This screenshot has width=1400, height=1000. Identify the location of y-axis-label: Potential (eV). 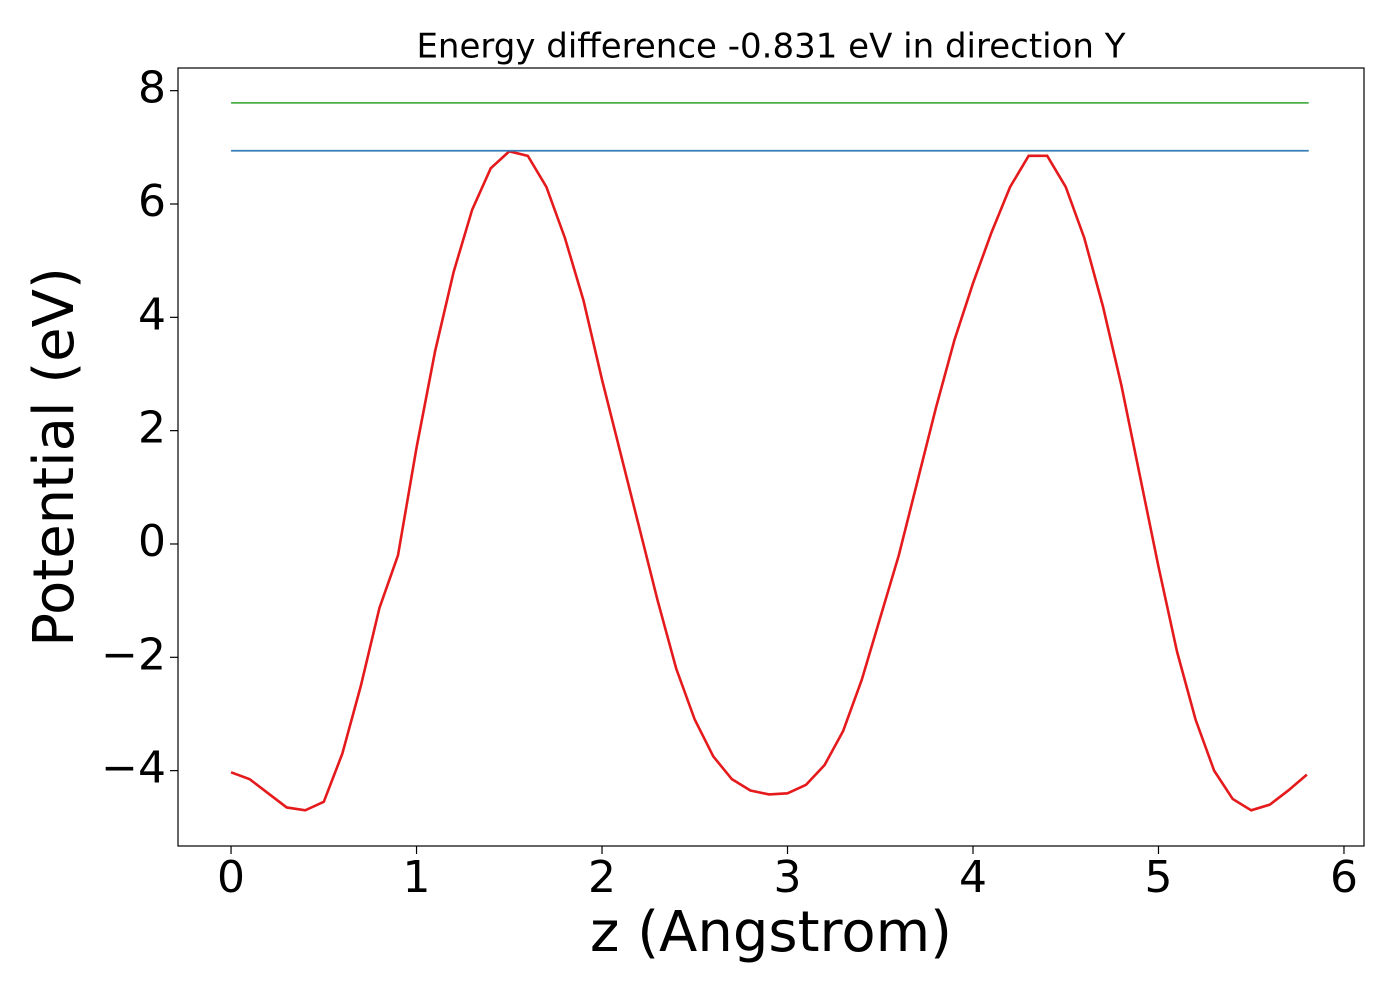
(54, 457).